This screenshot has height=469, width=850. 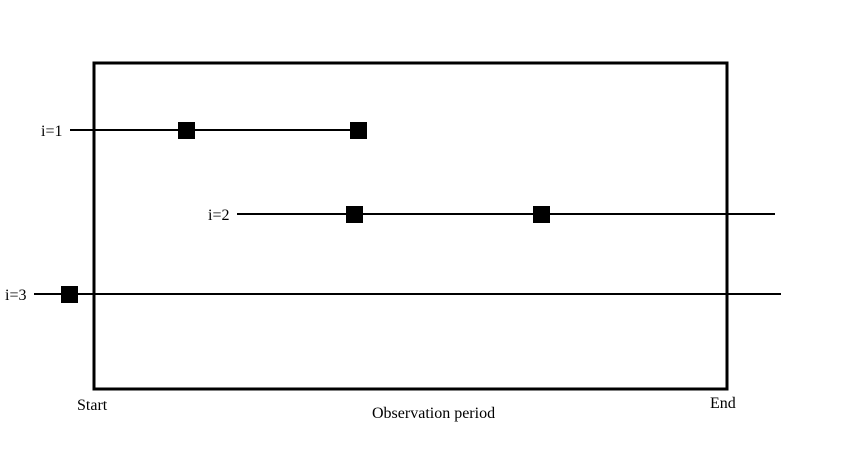 I want to click on subject-3-timeline: i=3, so click(x=393, y=295).